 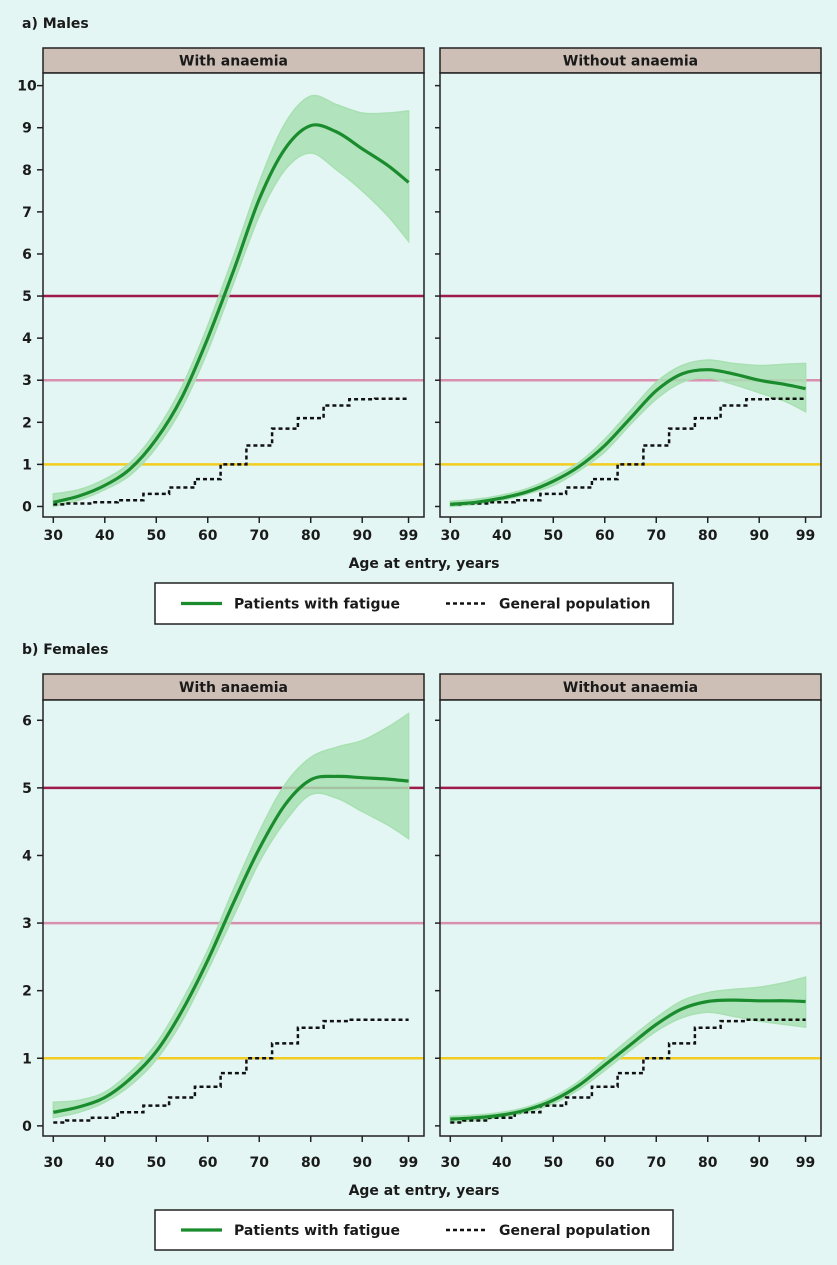 What do you see at coordinates (55, 24) in the screenshot?
I see `section-title: a) Males` at bounding box center [55, 24].